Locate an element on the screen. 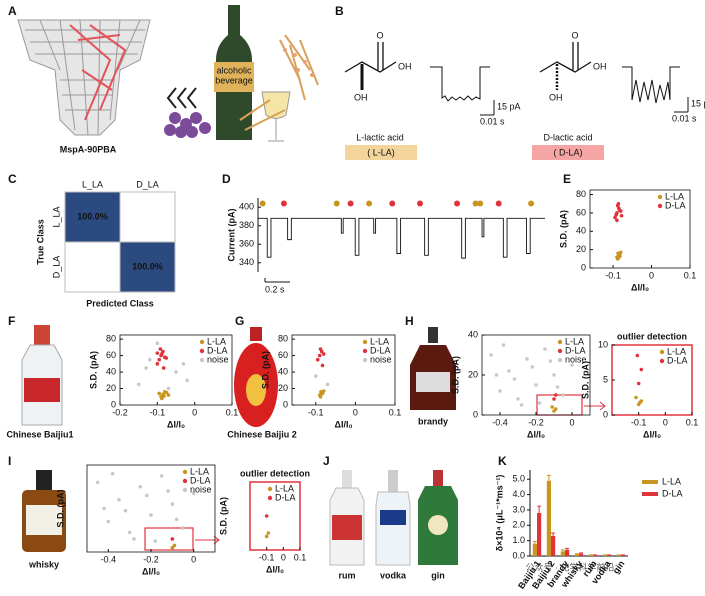 This screenshot has width=705, height=596. y-axis-label: δ×10⁴ (μL⁻¹*ms⁻¹) is located at coordinates (499, 513).